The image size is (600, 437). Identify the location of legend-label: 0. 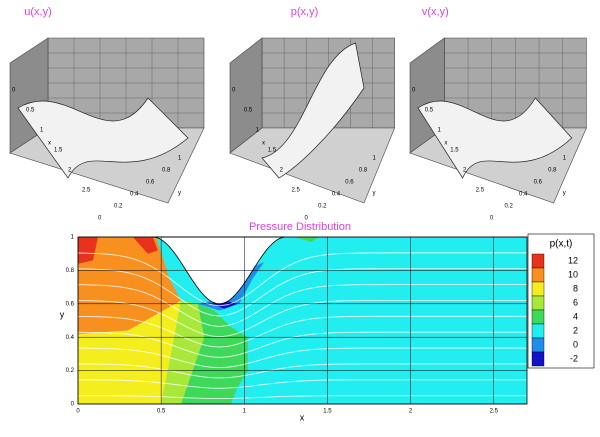
(575, 344).